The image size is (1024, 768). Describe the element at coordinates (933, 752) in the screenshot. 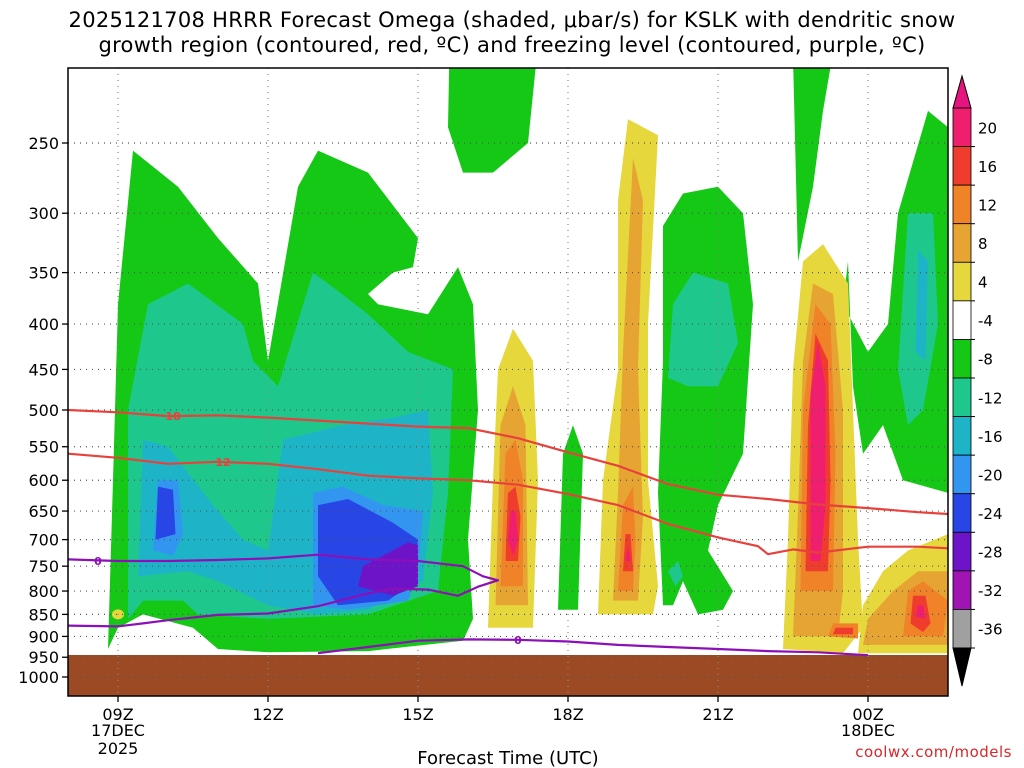

I see `credit-text: coolwx.com/models` at that location.